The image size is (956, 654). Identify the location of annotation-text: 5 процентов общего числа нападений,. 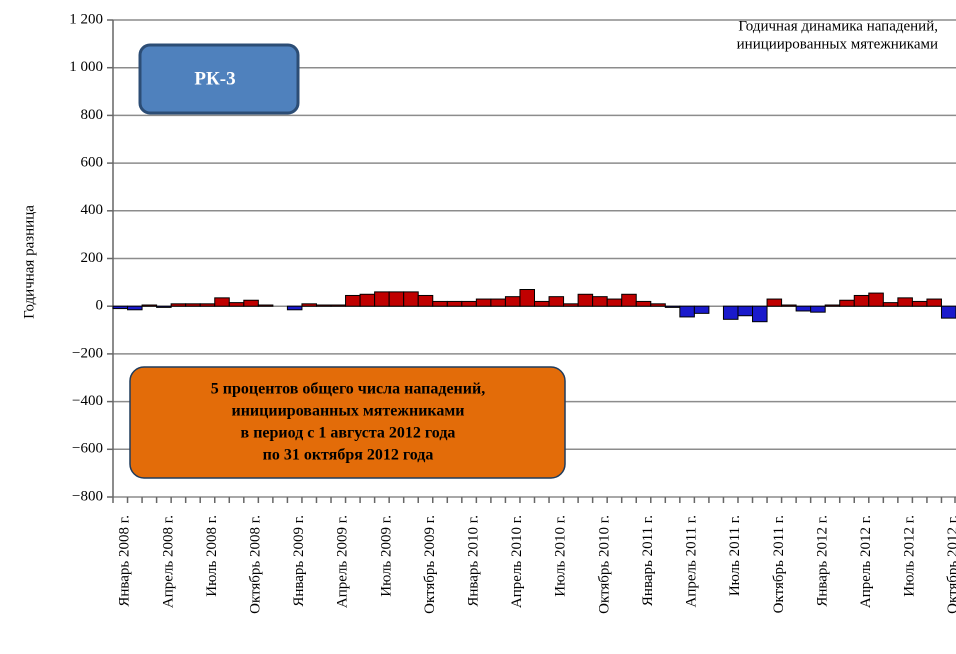
(348, 389).